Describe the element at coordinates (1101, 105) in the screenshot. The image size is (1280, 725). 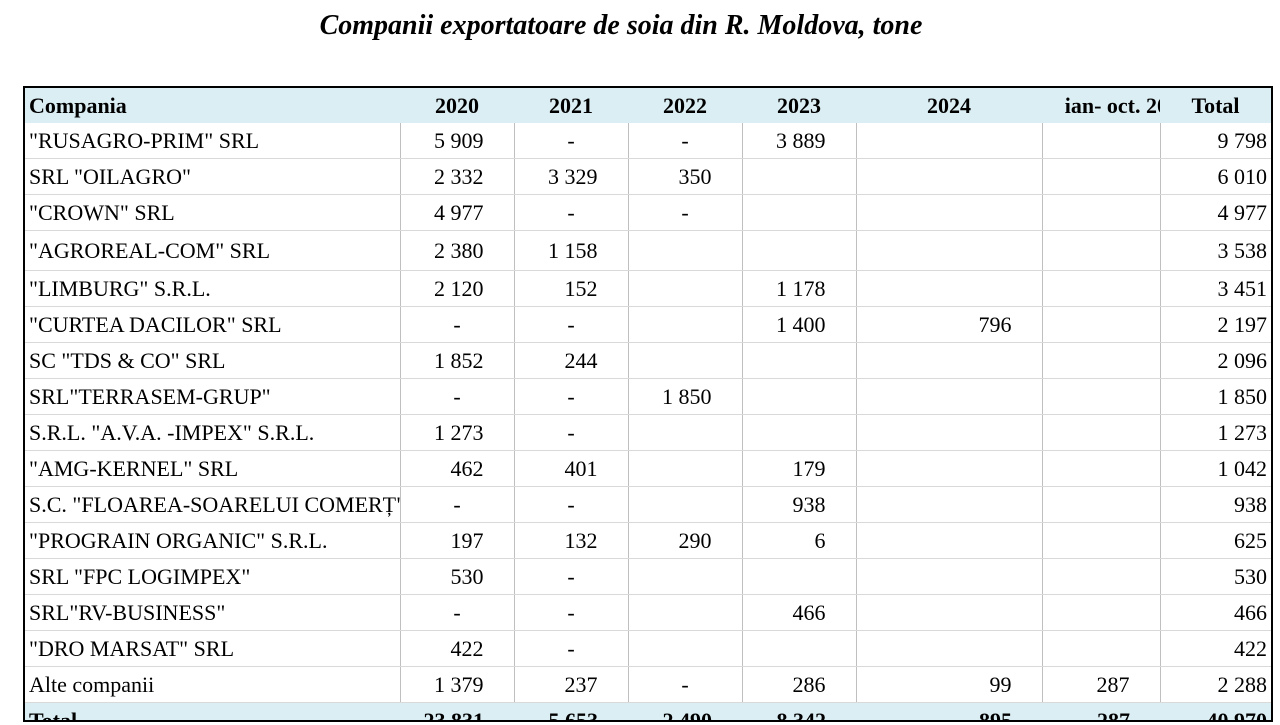
I see `header-ytd: ian- oct. 2025` at that location.